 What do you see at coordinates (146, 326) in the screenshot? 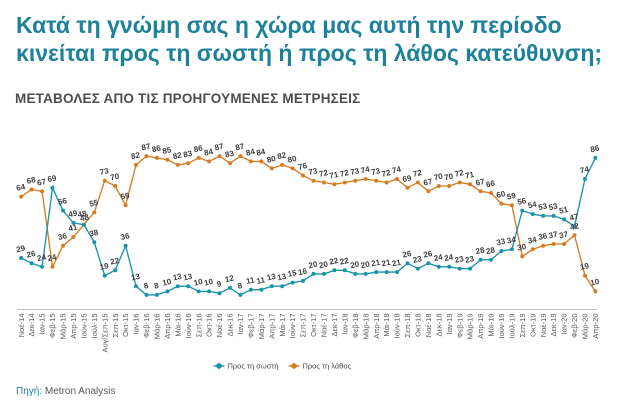
I see `svg-text: Φεβ-16` at bounding box center [146, 326].